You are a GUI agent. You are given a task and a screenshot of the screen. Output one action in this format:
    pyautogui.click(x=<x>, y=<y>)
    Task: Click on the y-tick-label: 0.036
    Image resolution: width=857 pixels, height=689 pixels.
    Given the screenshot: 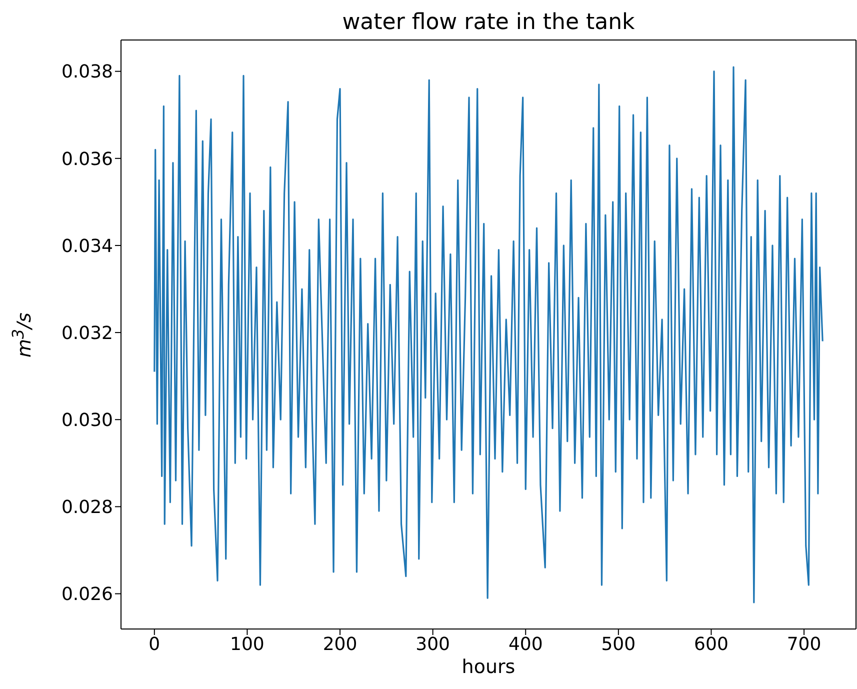 What is the action you would take?
    pyautogui.click(x=87, y=159)
    